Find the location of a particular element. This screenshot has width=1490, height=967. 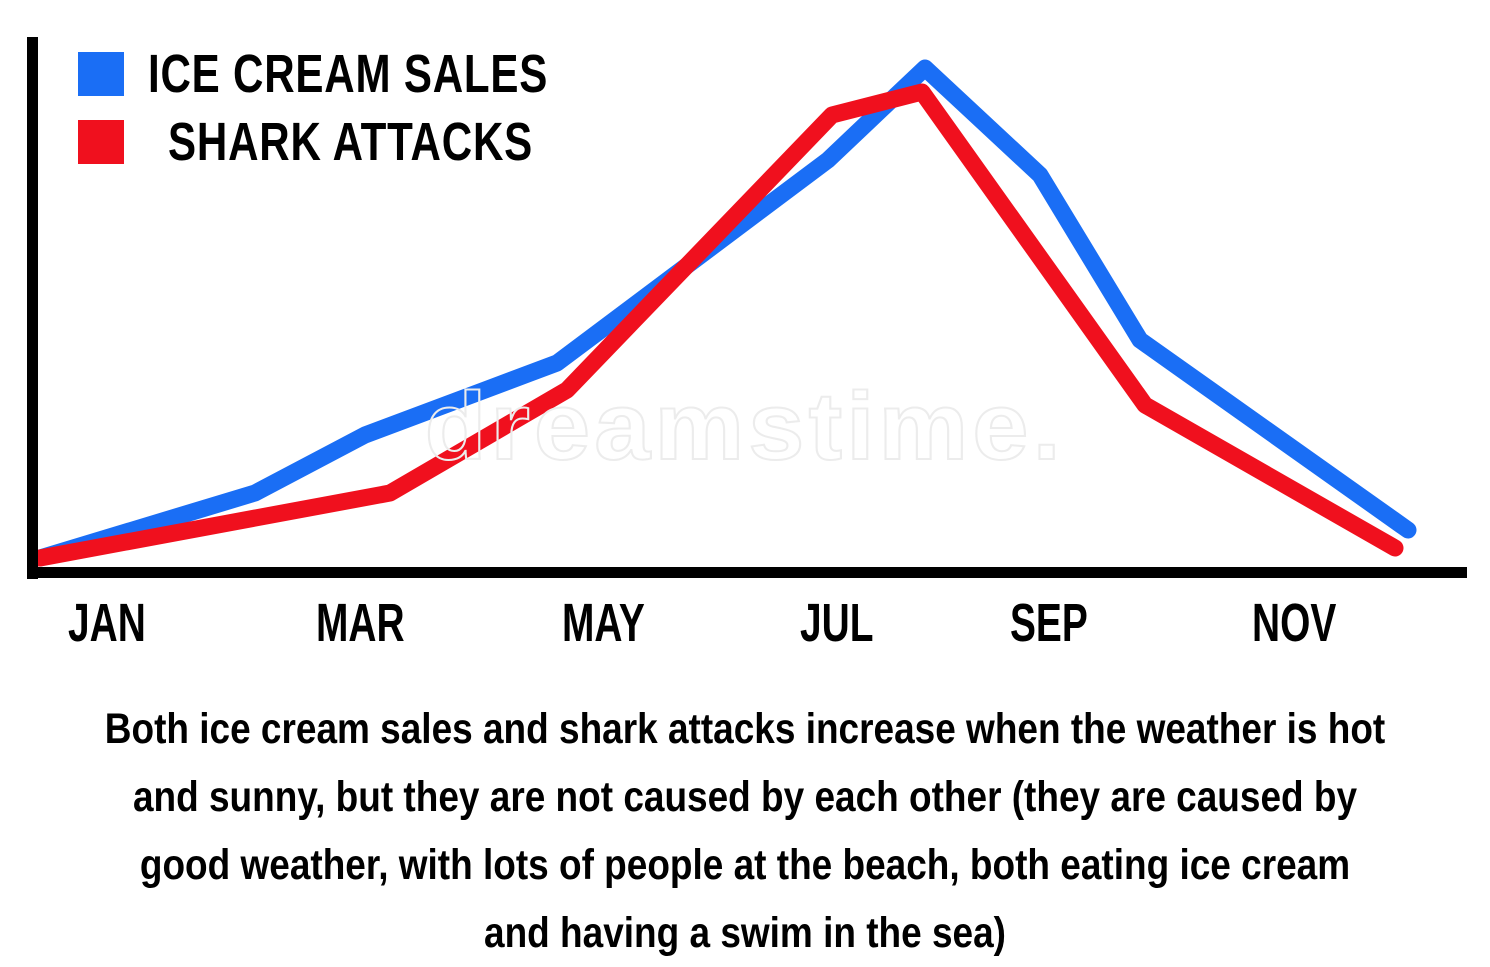

x-tick-jan: JAN is located at coordinates (107, 623).